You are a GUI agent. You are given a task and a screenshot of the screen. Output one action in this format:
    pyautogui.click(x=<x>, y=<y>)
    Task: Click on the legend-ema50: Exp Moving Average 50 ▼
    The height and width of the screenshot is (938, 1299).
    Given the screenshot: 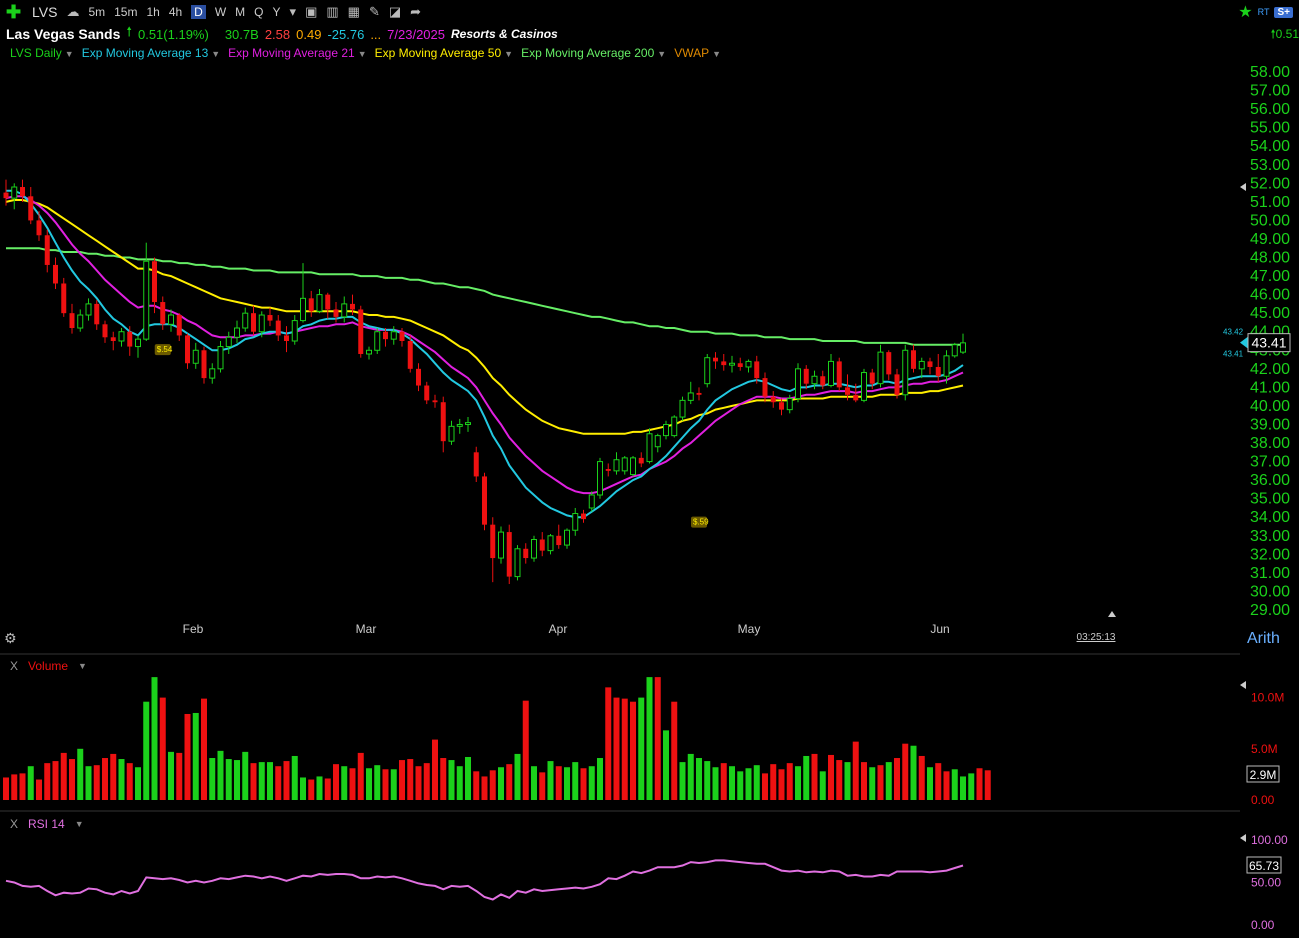 What is the action you would take?
    pyautogui.click(x=444, y=53)
    